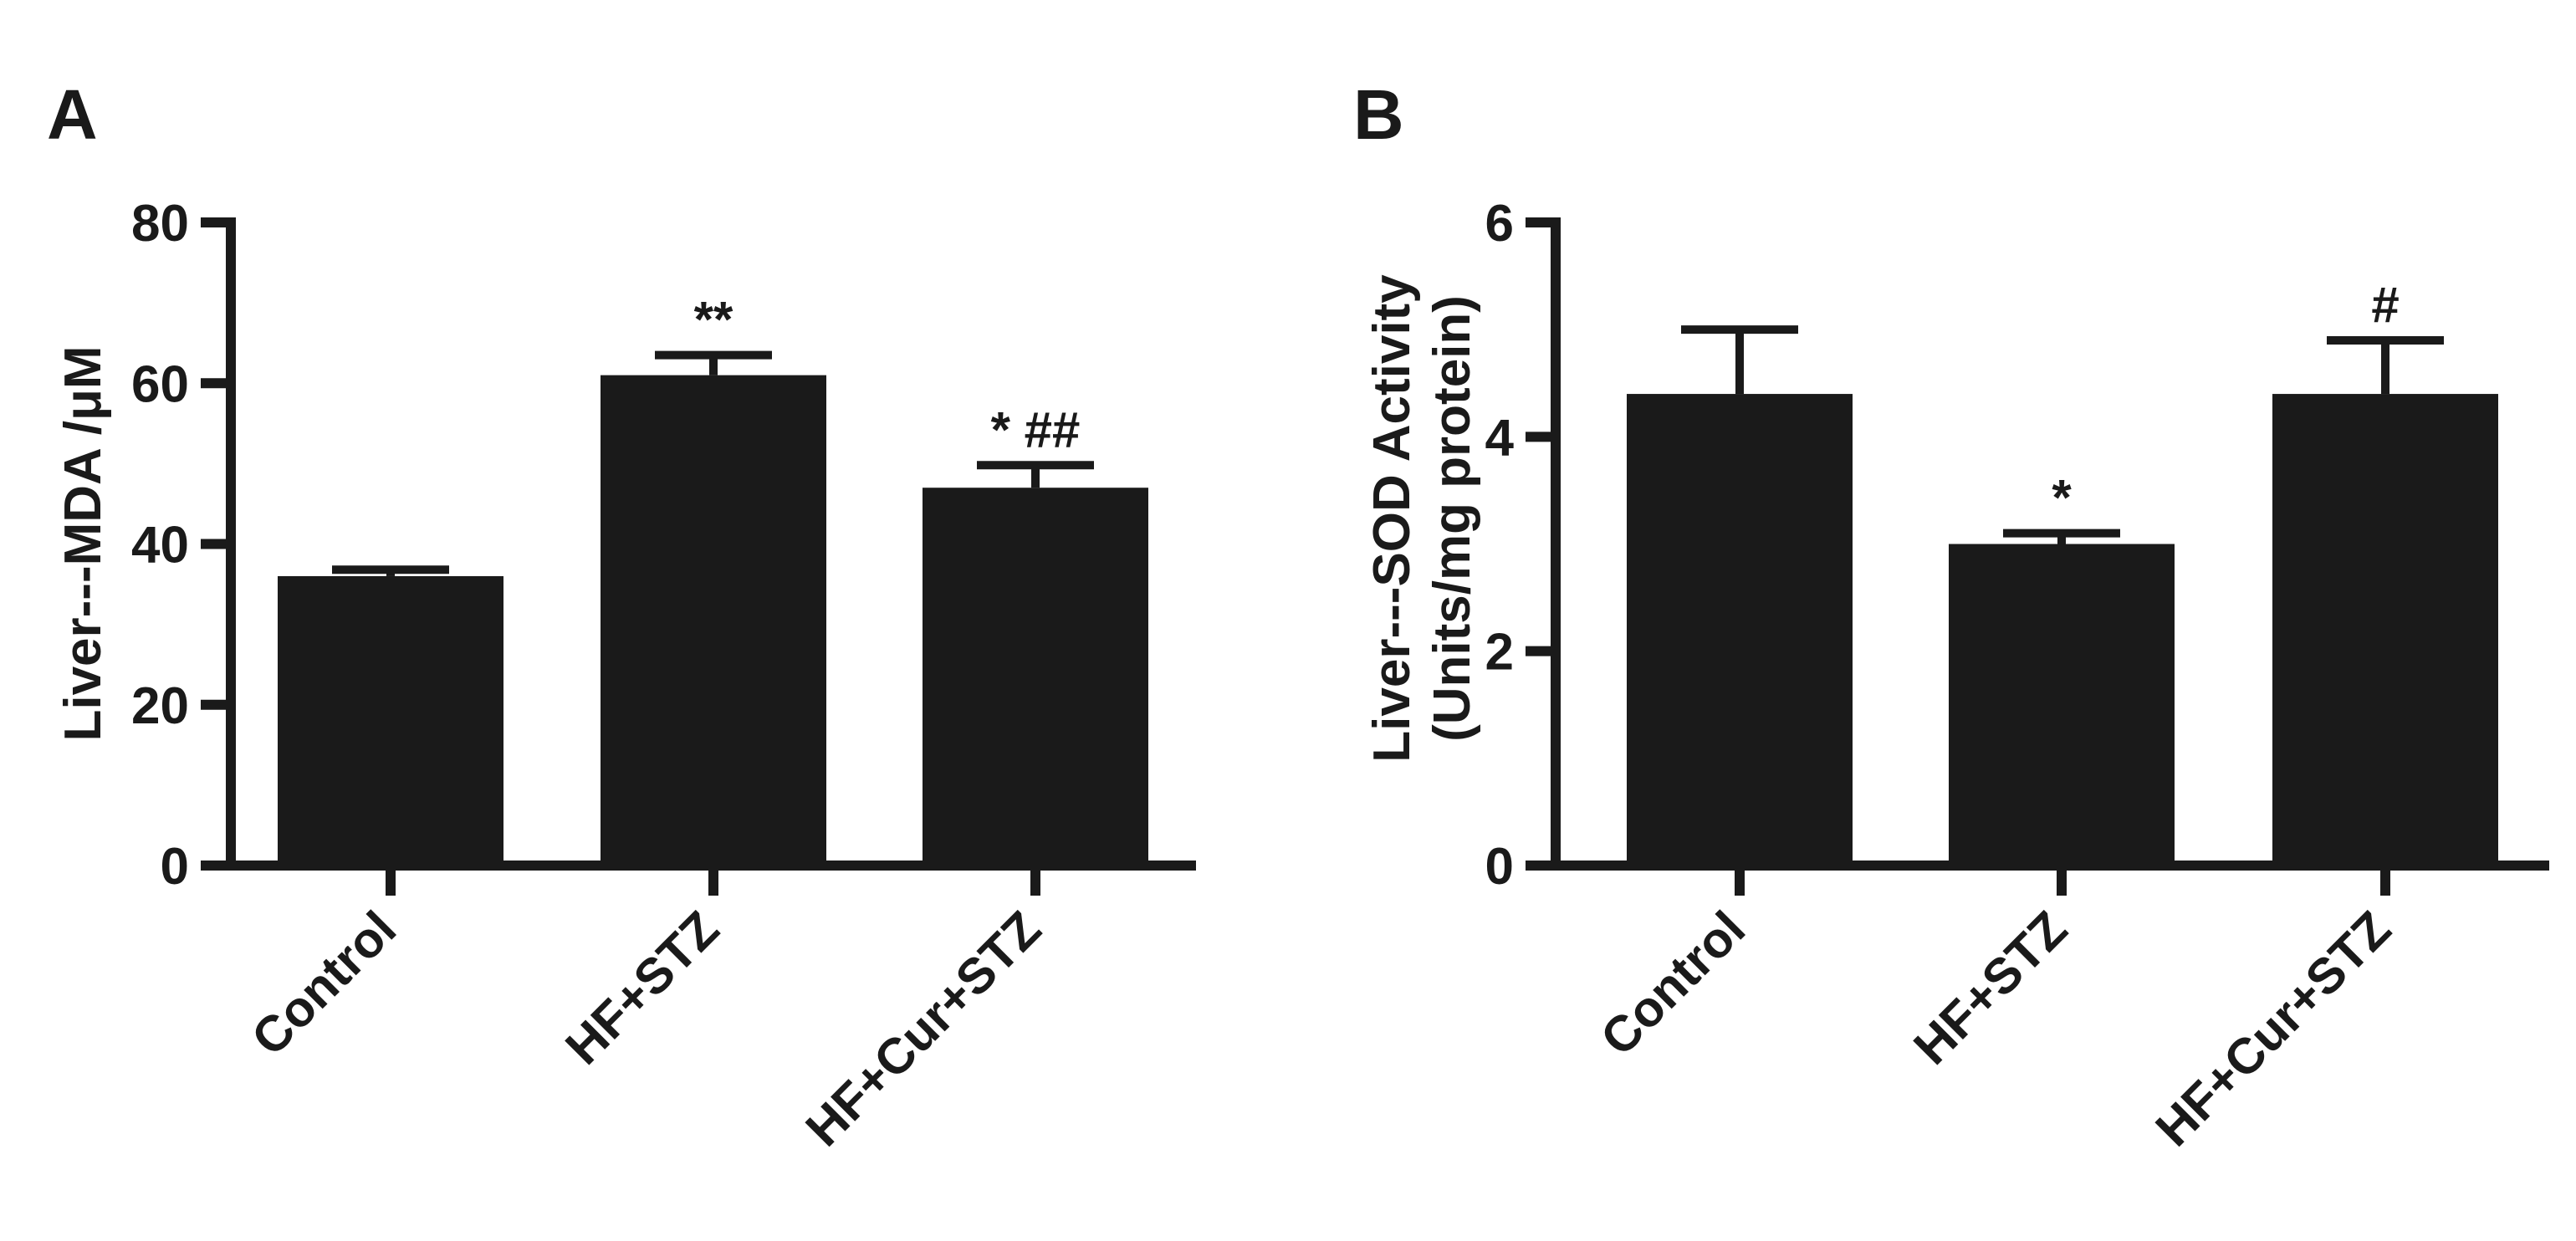  What do you see at coordinates (2062, 498) in the screenshot?
I see `significance-label-1: *` at bounding box center [2062, 498].